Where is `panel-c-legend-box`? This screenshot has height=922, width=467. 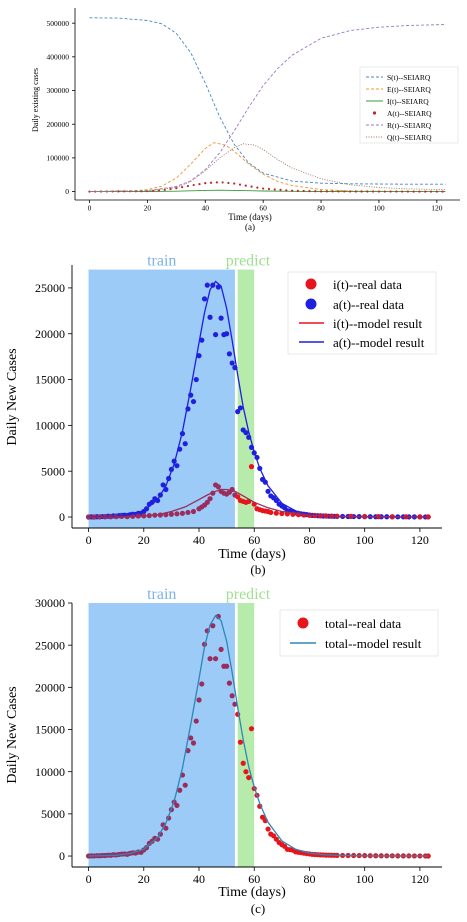 panel-c-legend-box is located at coordinates (359, 633).